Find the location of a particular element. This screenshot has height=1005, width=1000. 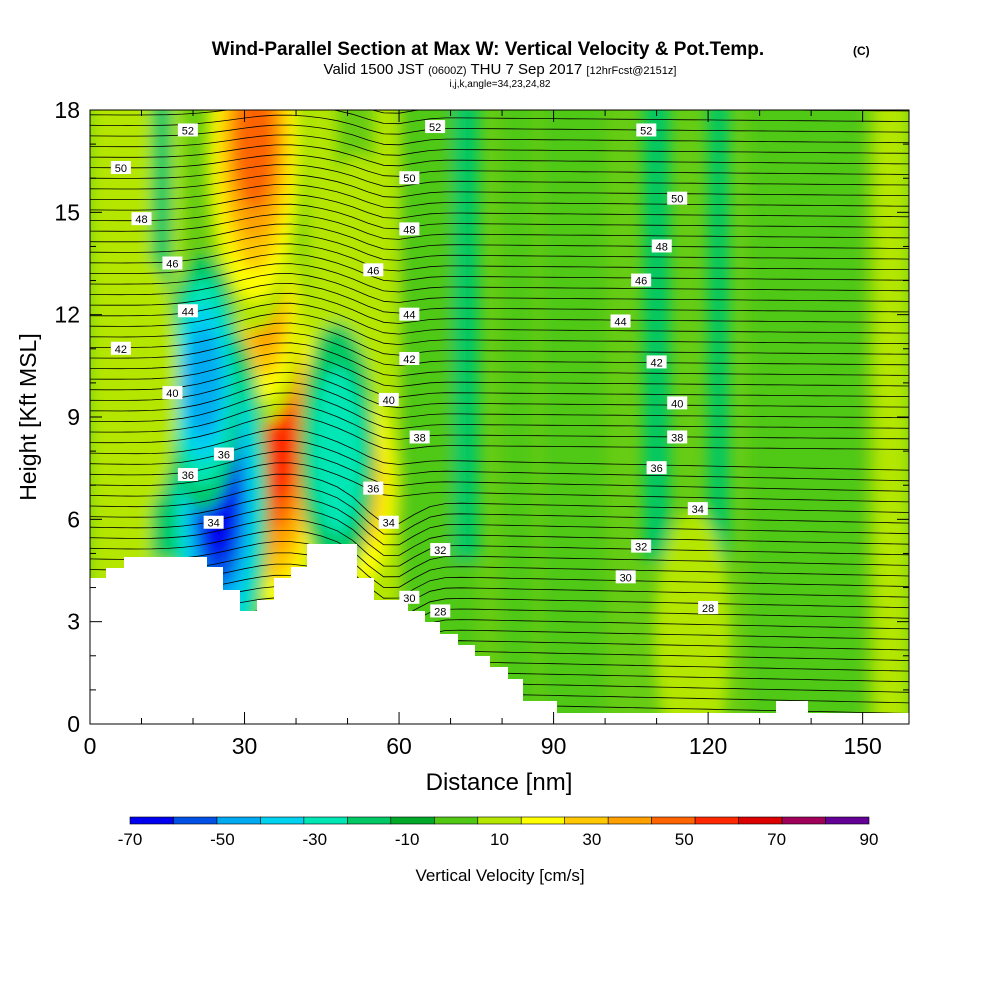

colorbar-tick-label: 50 is located at coordinates (684, 839).